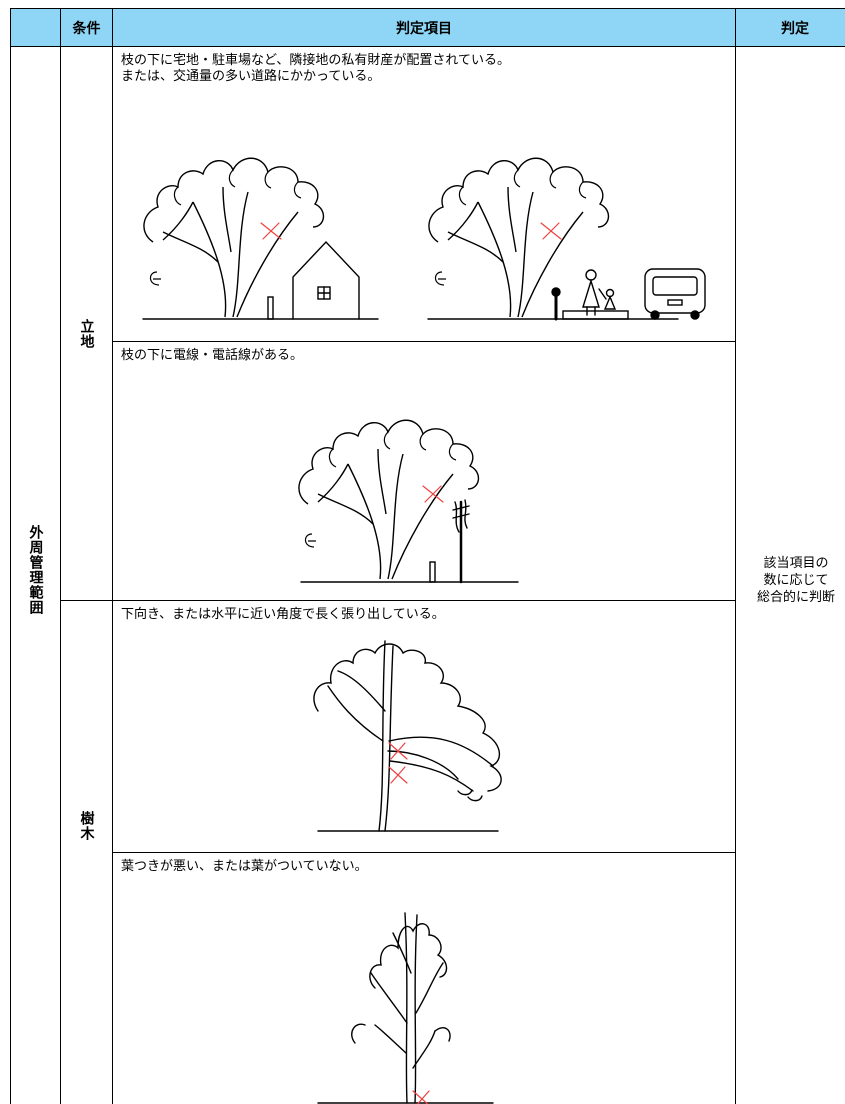  I want to click on item-text: 枝の下に電線・電話線がある。, so click(212, 356).